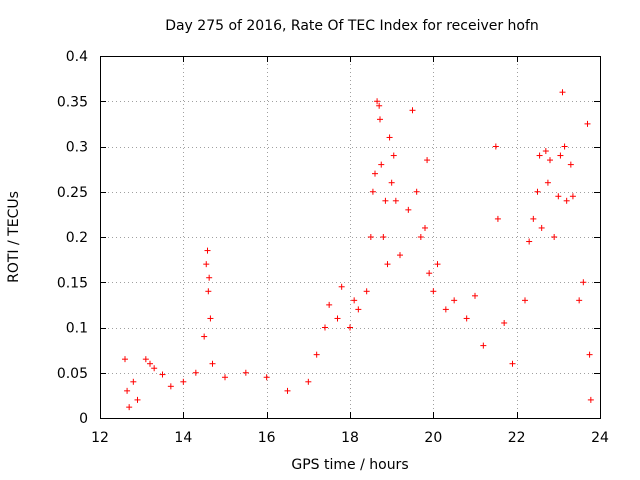 The width and height of the screenshot is (640, 480). Describe the element at coordinates (517, 438) in the screenshot. I see `x-tick-label: 22` at that location.